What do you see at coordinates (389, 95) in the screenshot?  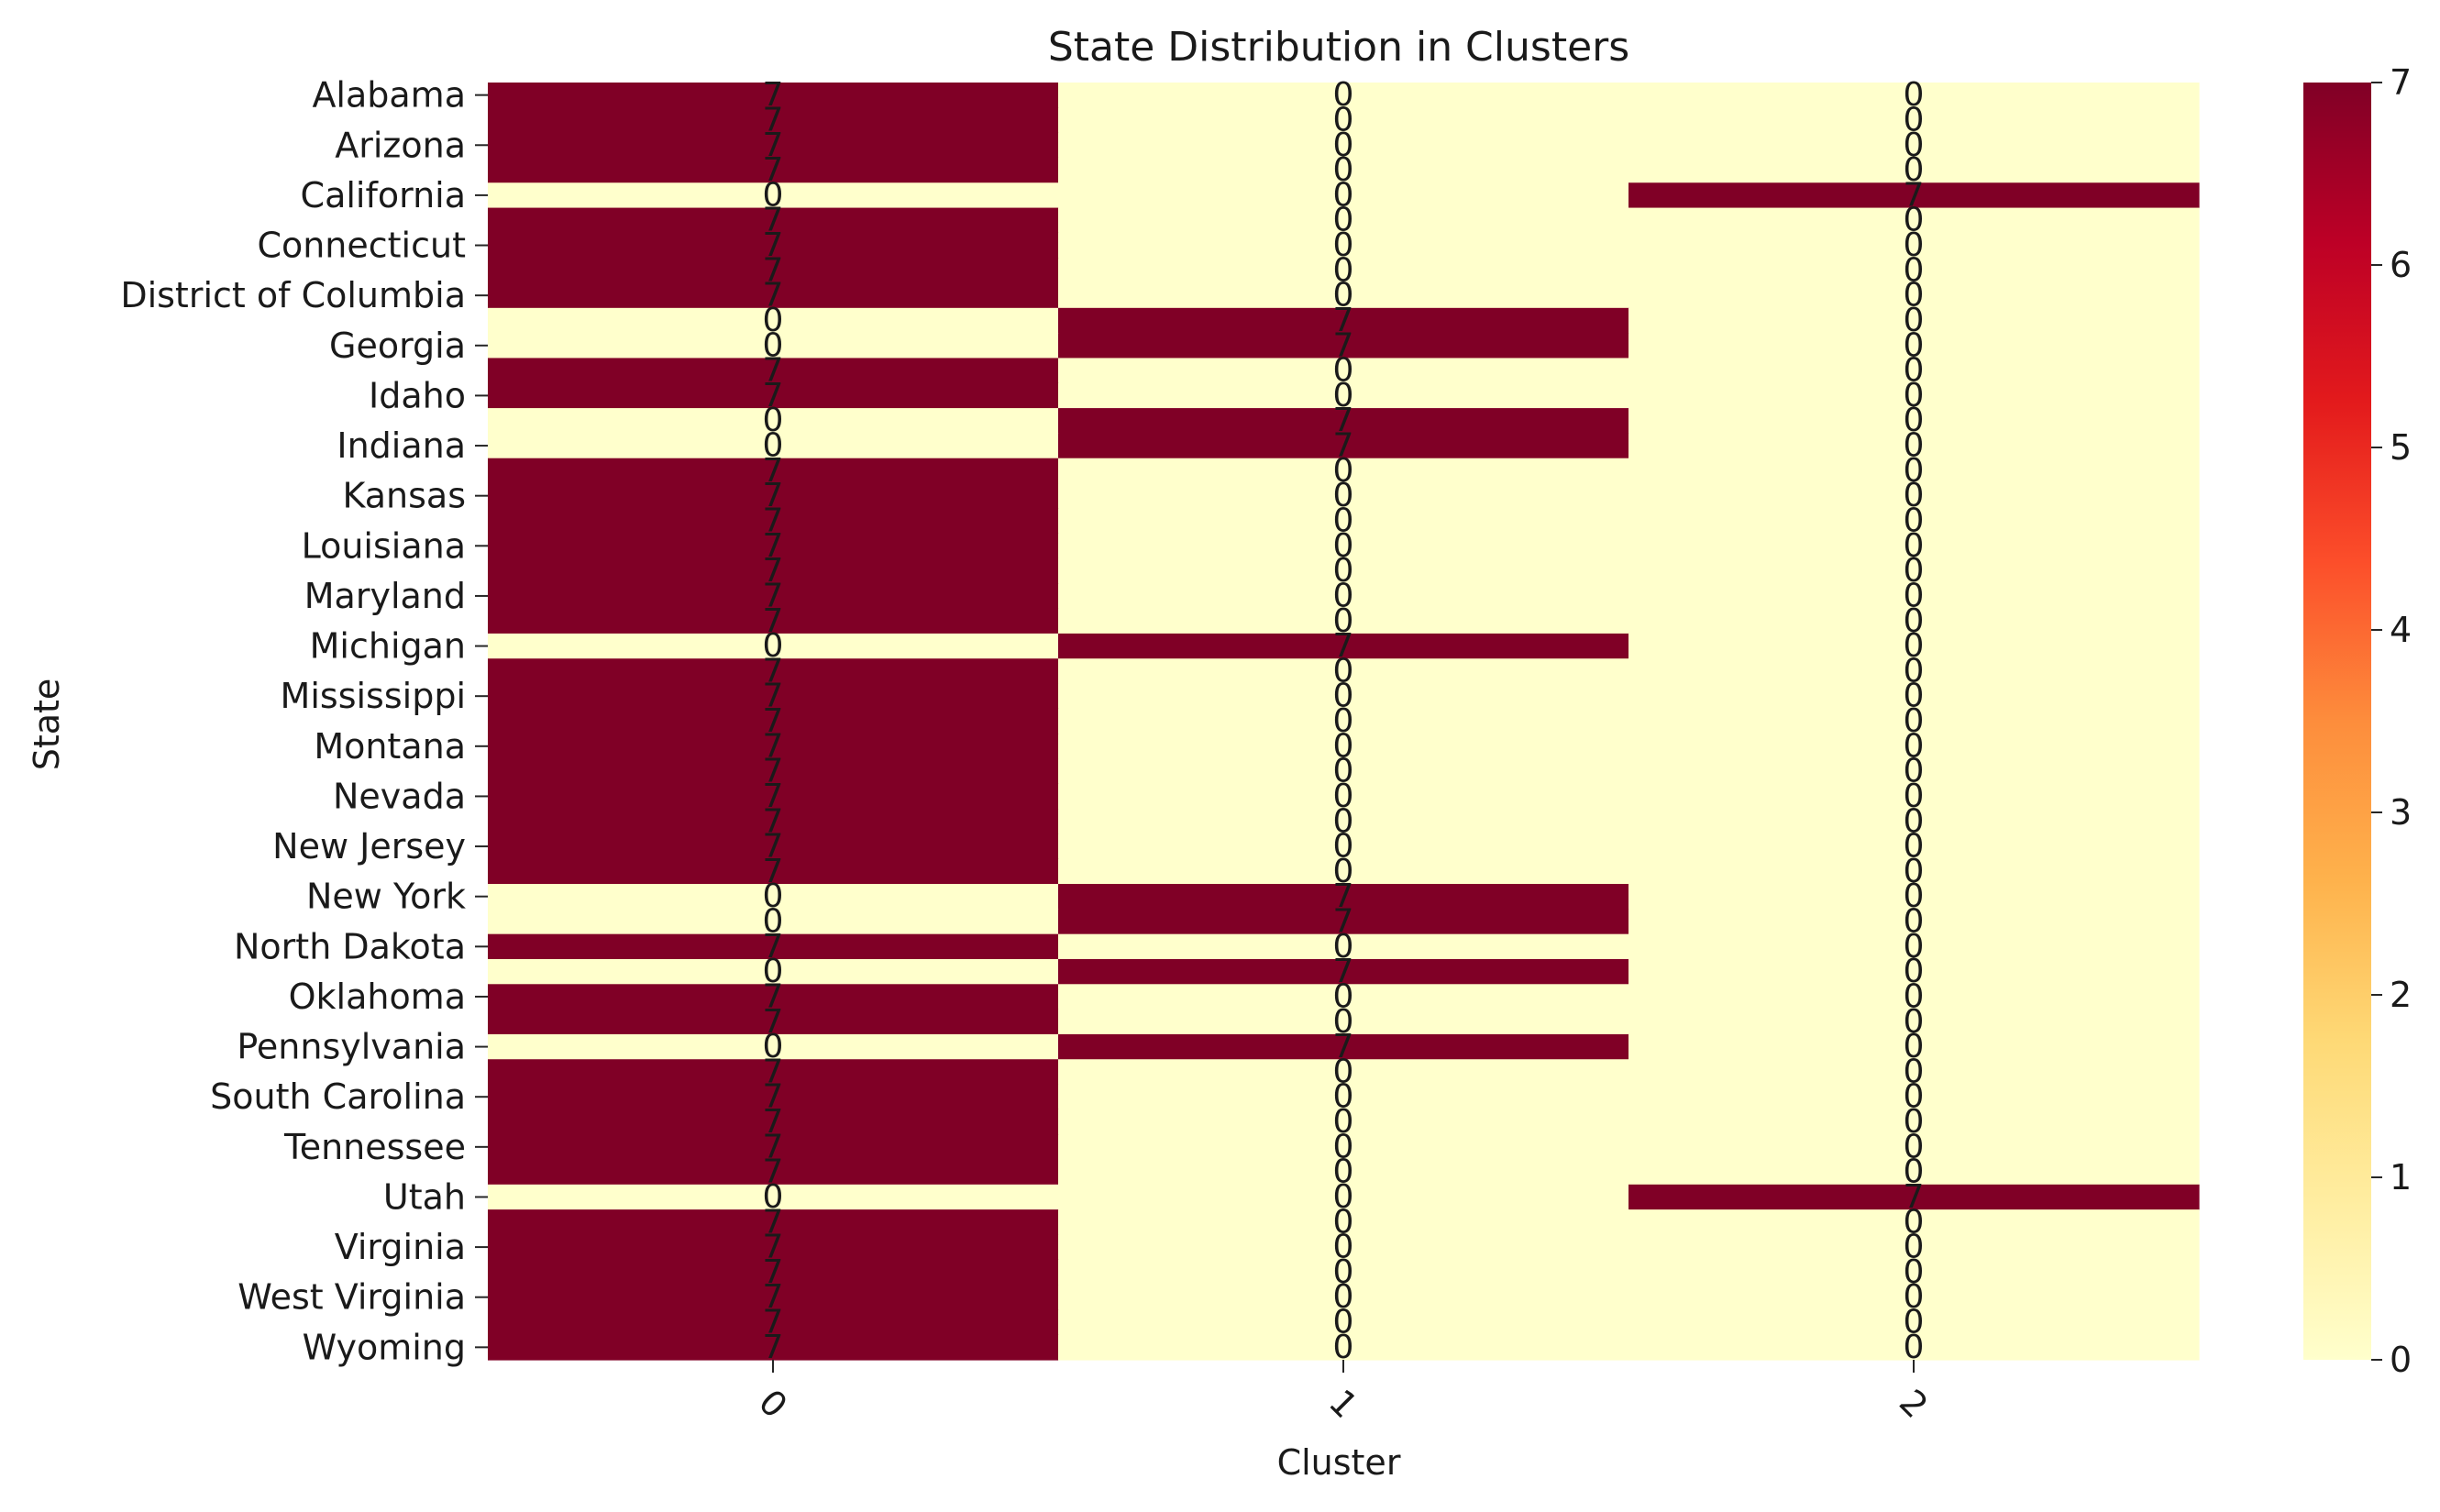 I see `y-tick-label: Alabama` at bounding box center [389, 95].